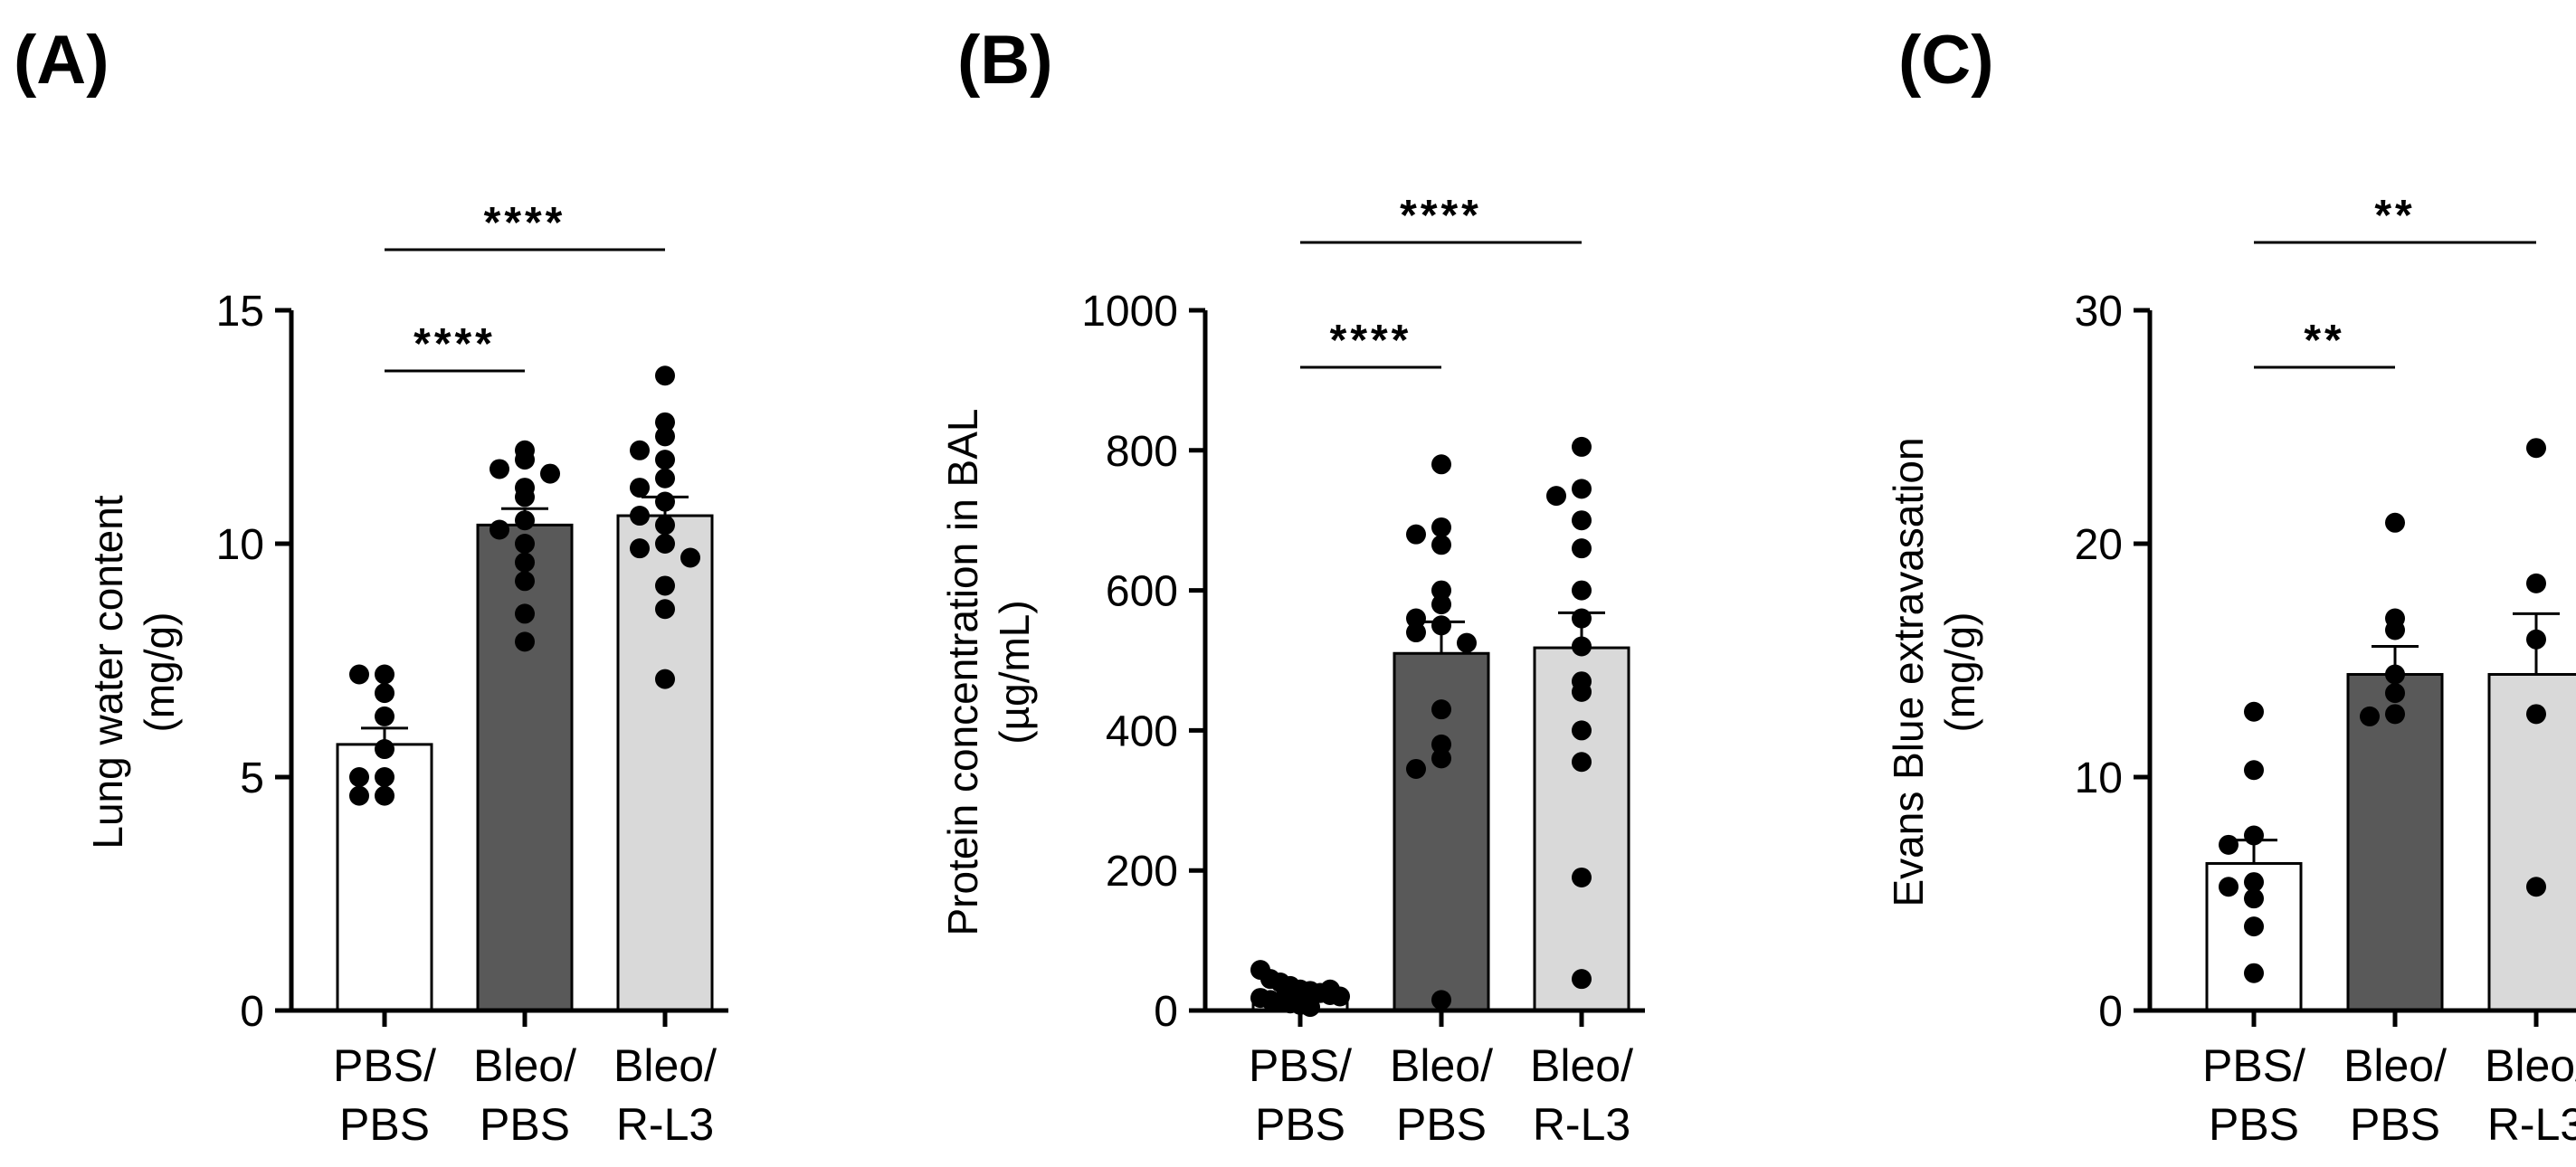 The height and width of the screenshot is (1167, 2576). What do you see at coordinates (107, 672) in the screenshot?
I see `panel-a-ylabel-line1: Lung water content` at bounding box center [107, 672].